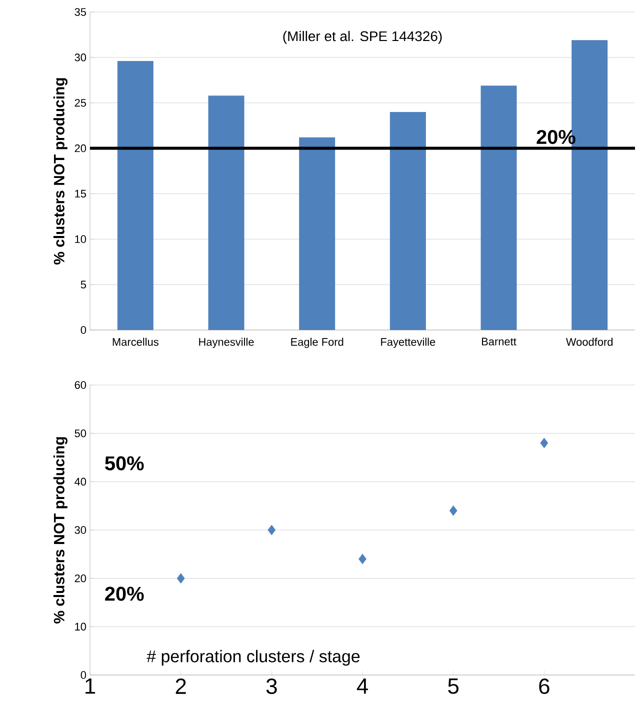 The height and width of the screenshot is (721, 641). I want to click on y-tick-label: 5, so click(83, 284).